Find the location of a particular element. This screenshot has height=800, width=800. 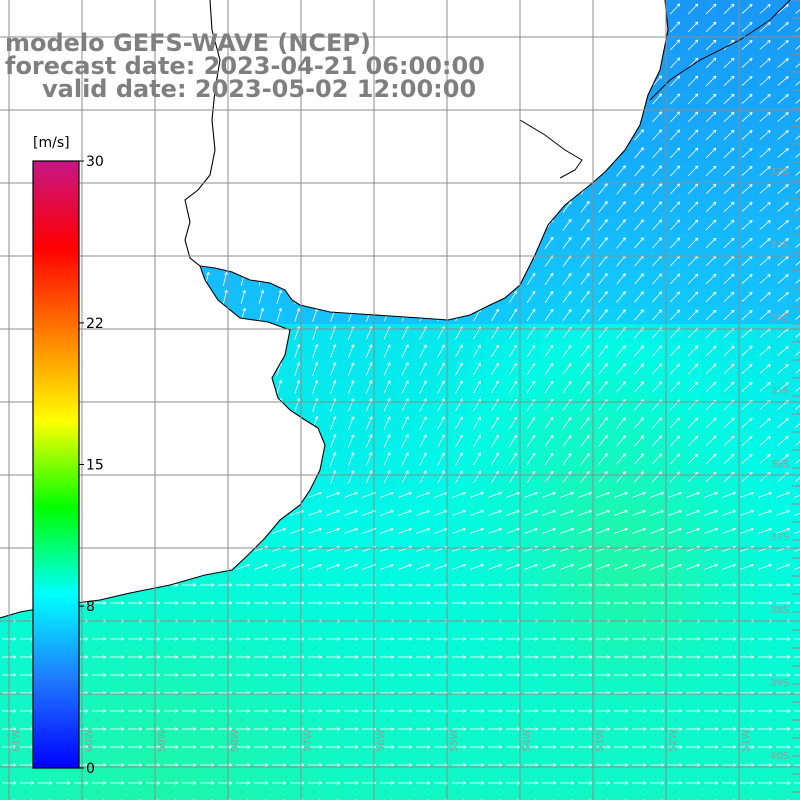

longitude-label: 59W is located at coordinates (162, 740).